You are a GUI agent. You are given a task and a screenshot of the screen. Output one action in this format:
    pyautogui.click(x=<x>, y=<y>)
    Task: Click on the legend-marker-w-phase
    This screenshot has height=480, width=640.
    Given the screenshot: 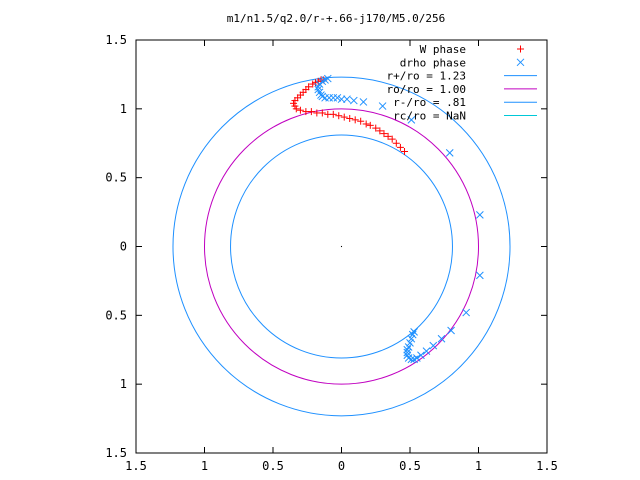 What is the action you would take?
    pyautogui.click(x=520, y=49)
    